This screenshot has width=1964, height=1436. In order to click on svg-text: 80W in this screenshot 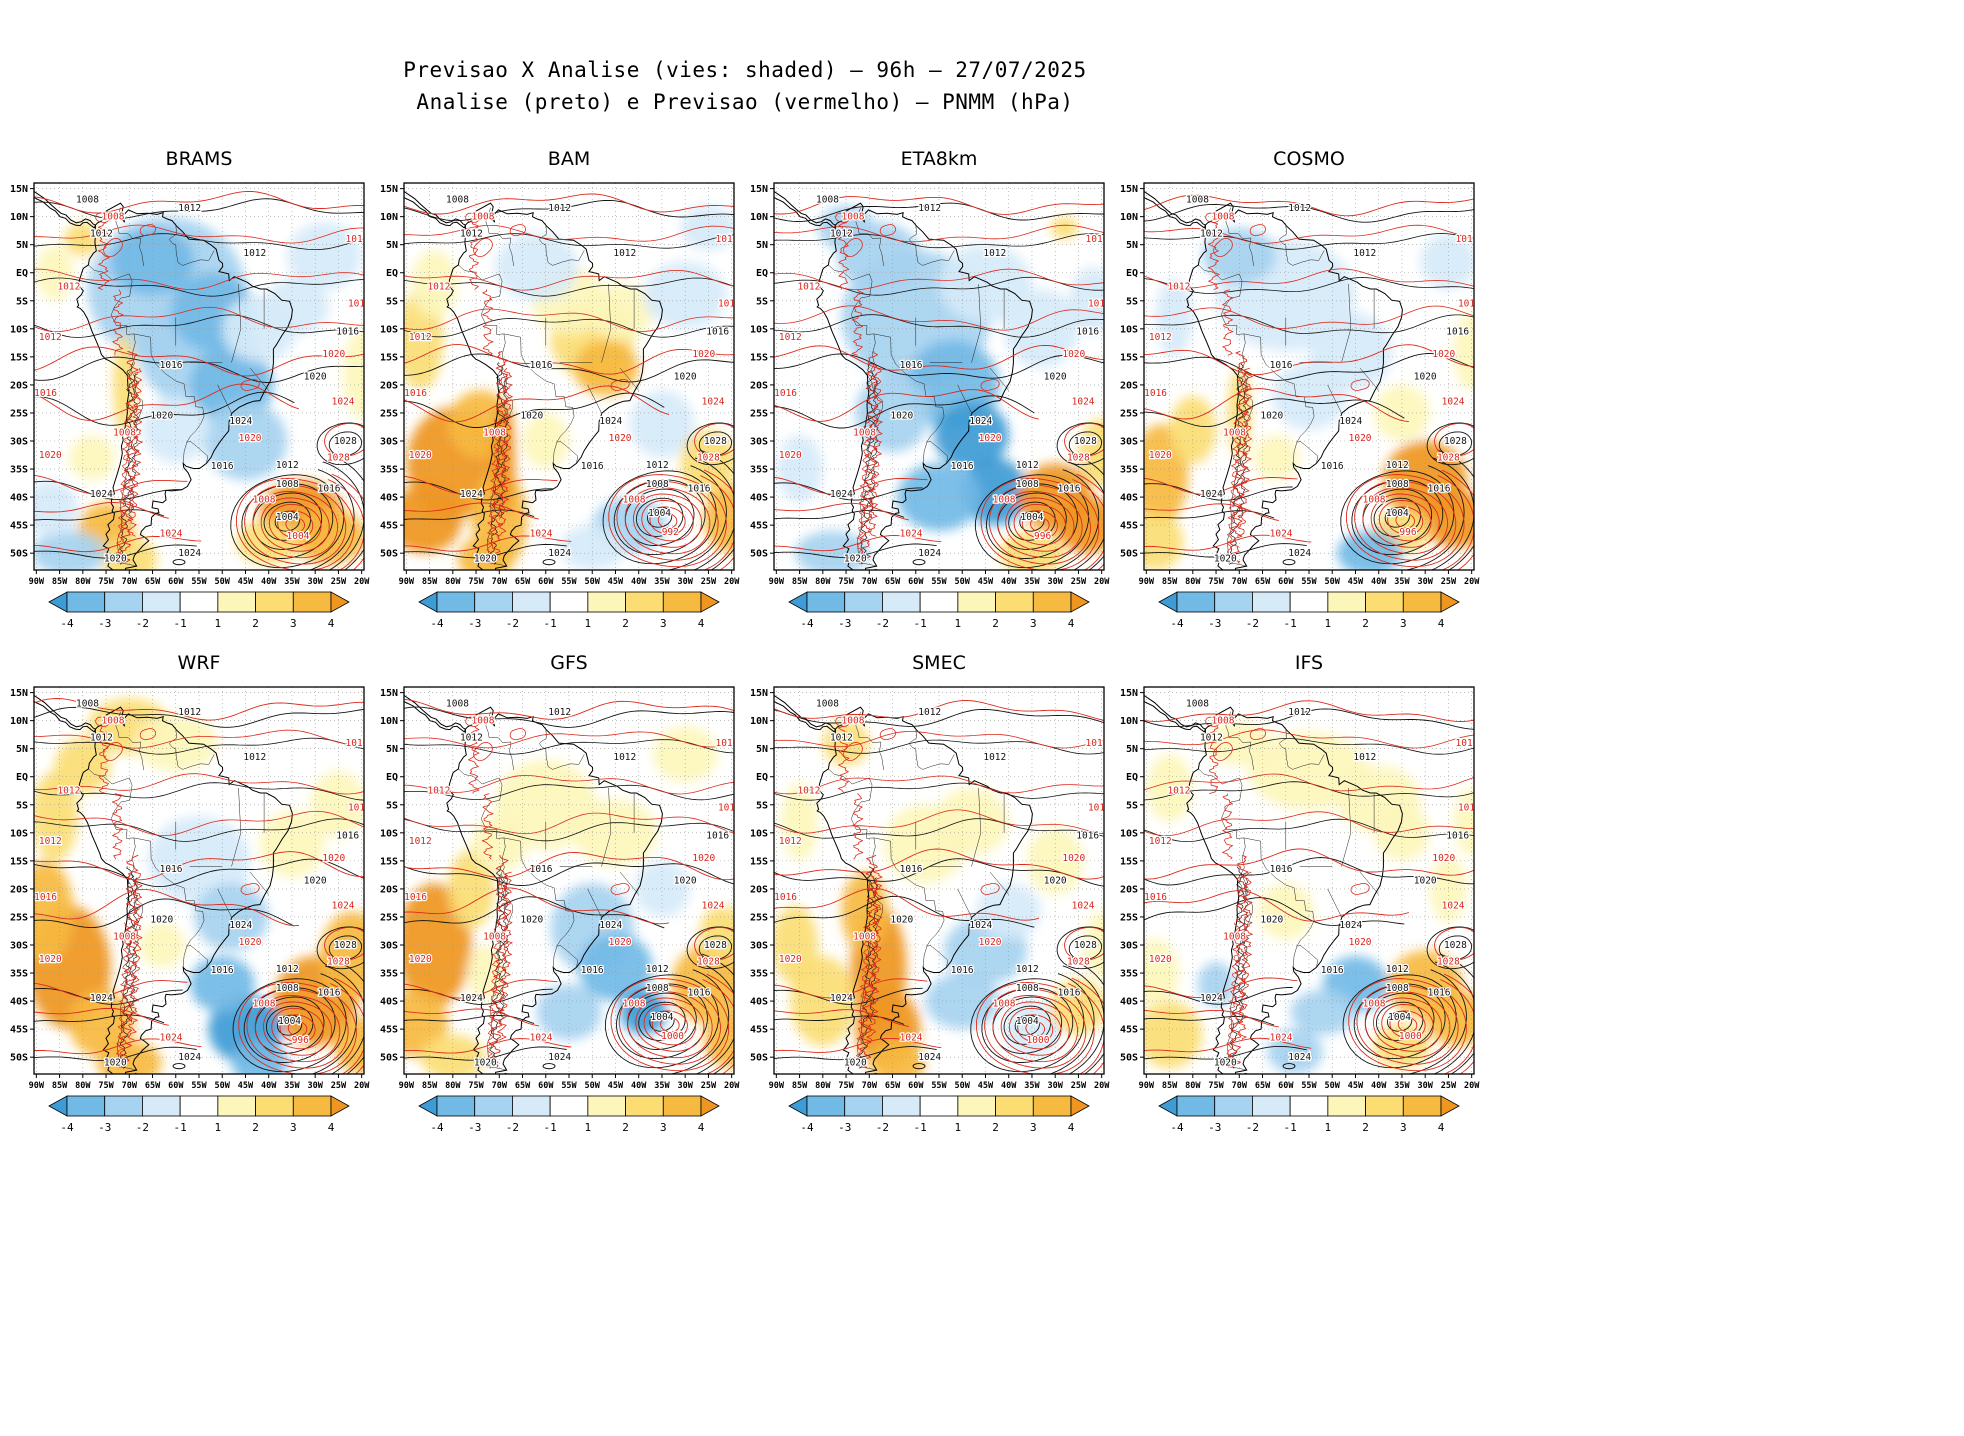, I will do `click(83, 1086)`.